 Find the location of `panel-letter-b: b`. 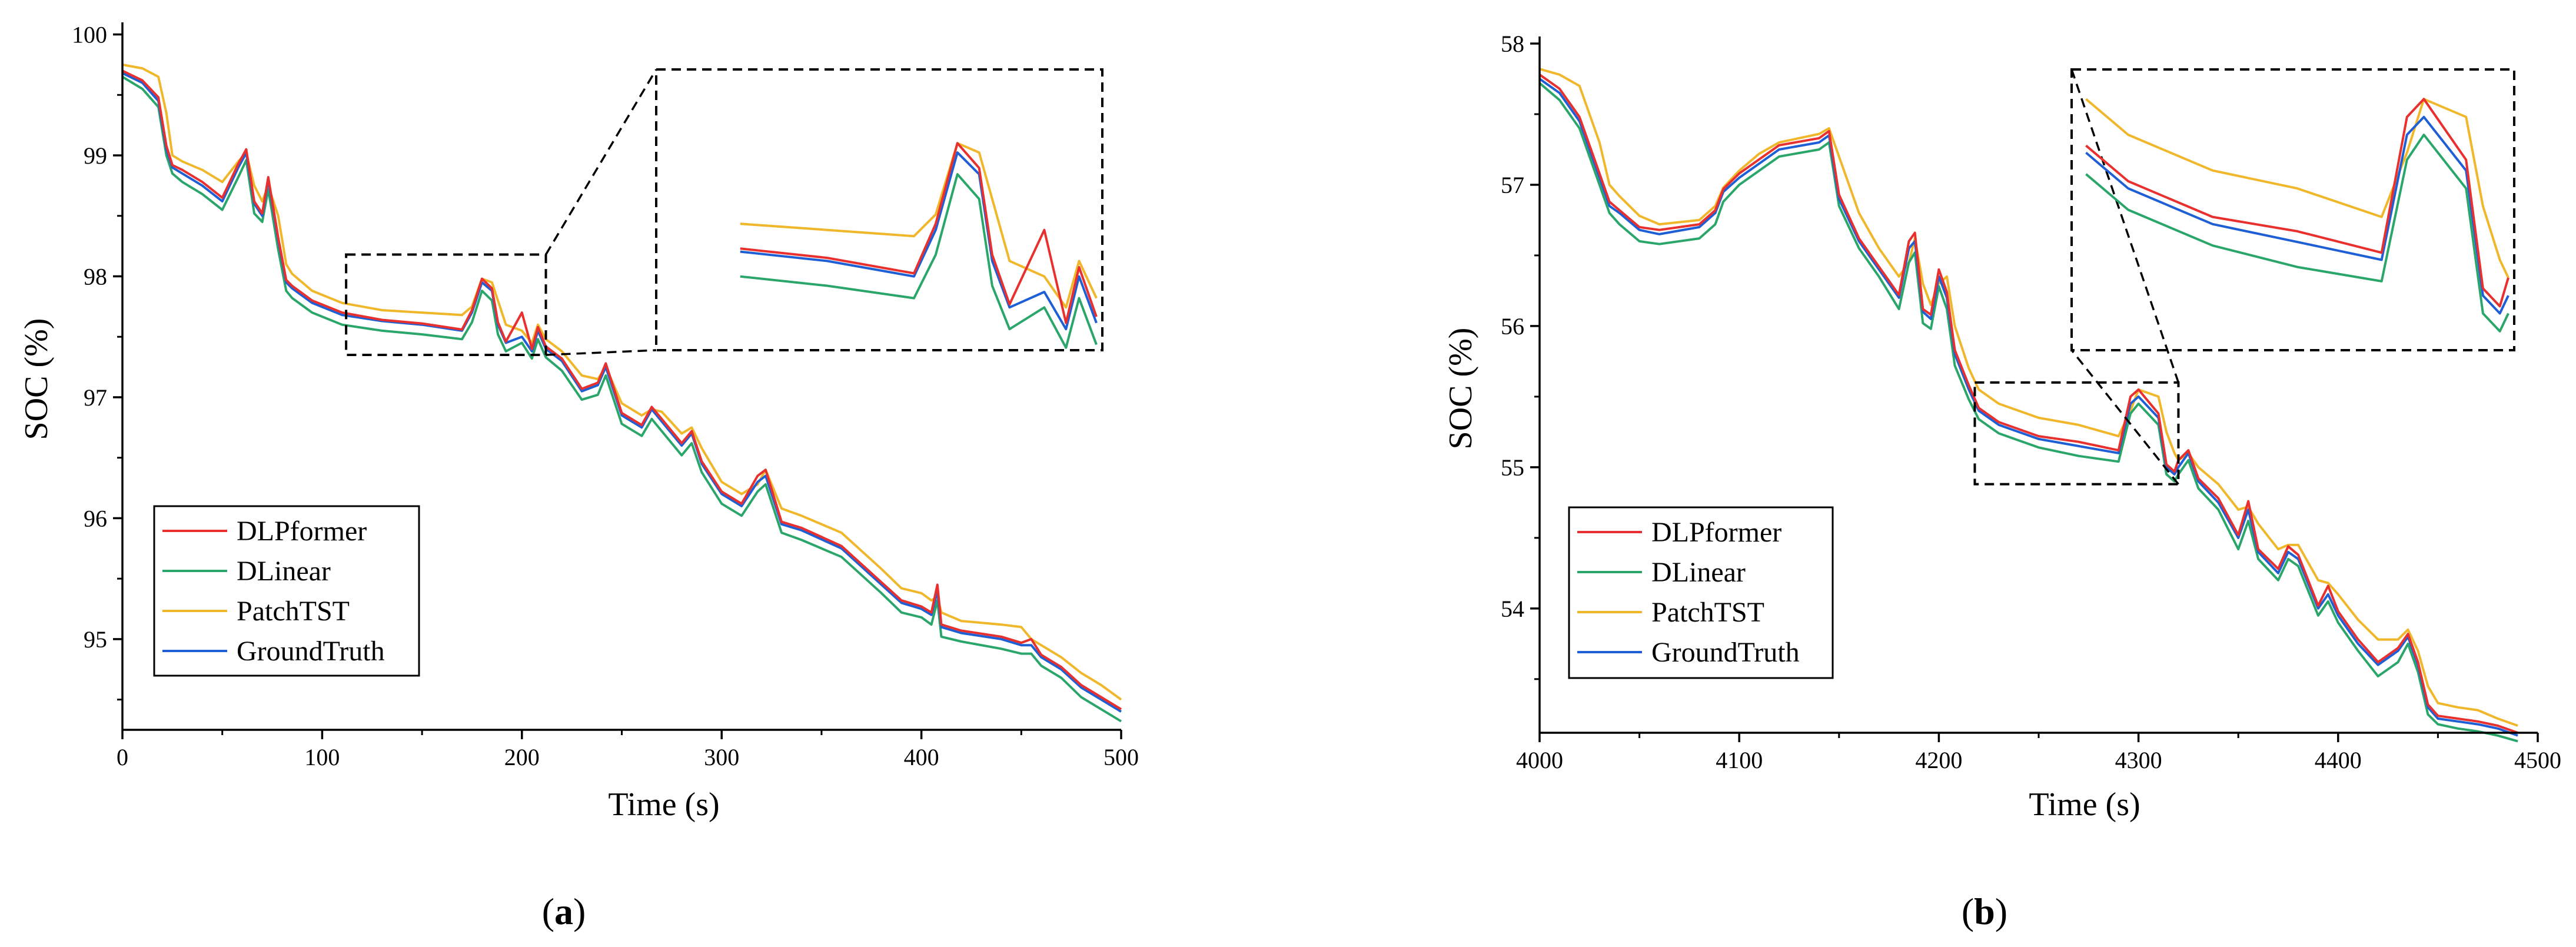

panel-letter-b: b is located at coordinates (1984, 911).